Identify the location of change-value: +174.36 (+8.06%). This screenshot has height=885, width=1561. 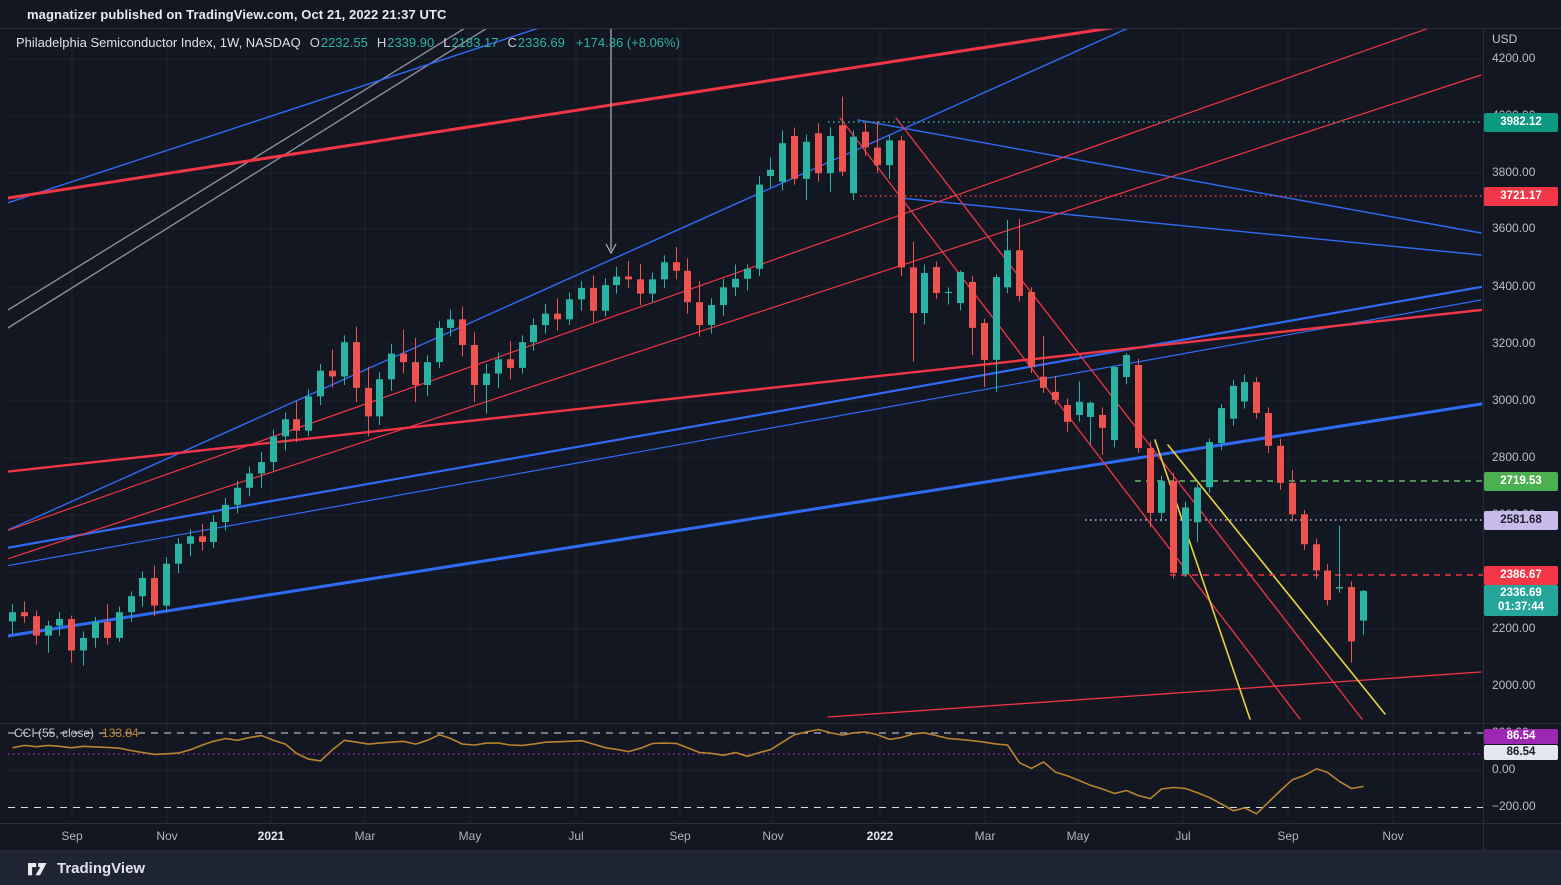
(627, 42).